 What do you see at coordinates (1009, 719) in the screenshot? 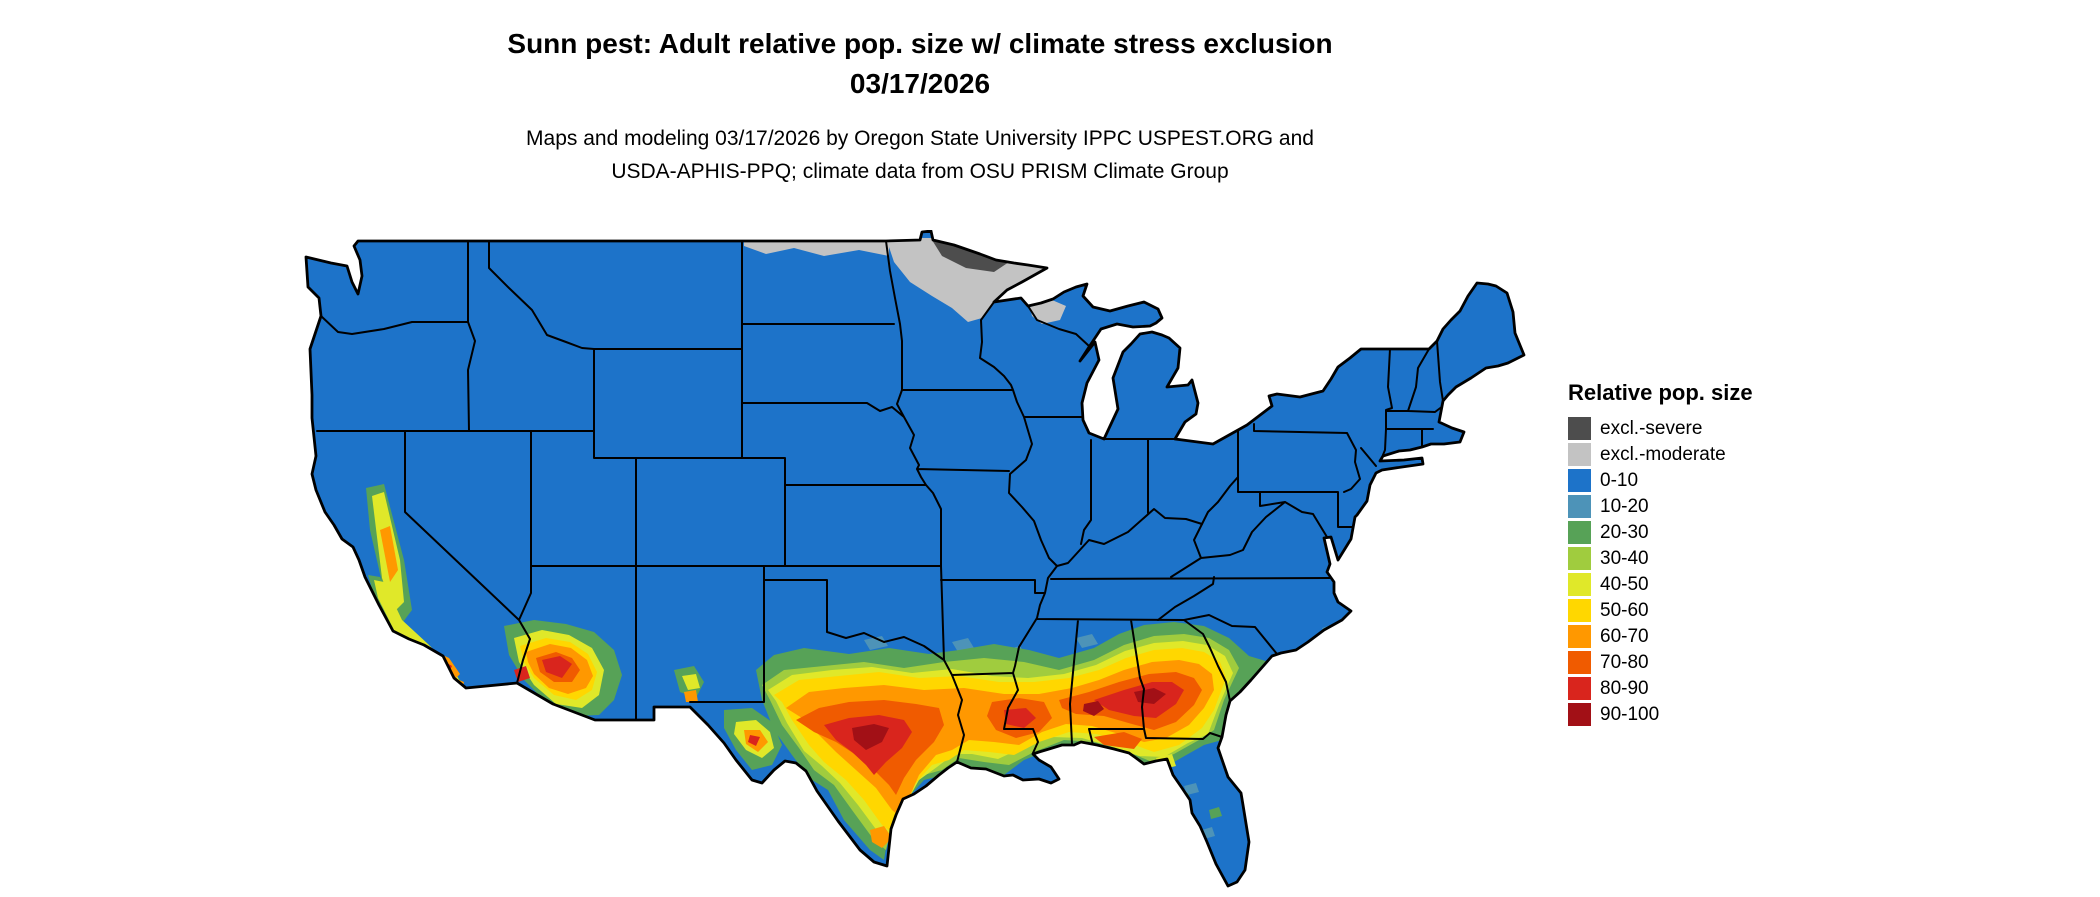
I see `pop-90-100-region` at bounding box center [1009, 719].